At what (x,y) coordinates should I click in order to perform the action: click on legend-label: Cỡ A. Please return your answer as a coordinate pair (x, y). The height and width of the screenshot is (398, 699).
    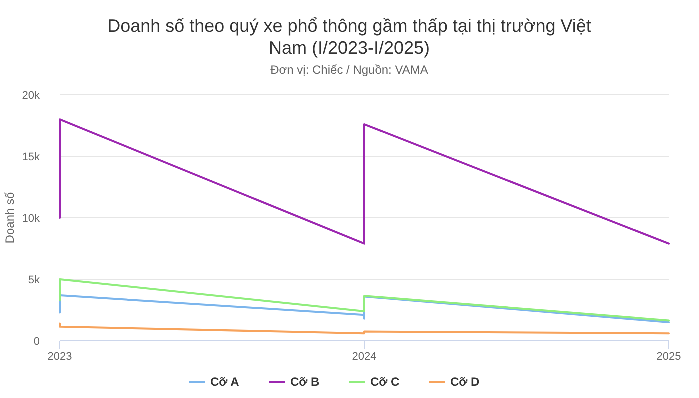
    Looking at the image, I should click on (225, 382).